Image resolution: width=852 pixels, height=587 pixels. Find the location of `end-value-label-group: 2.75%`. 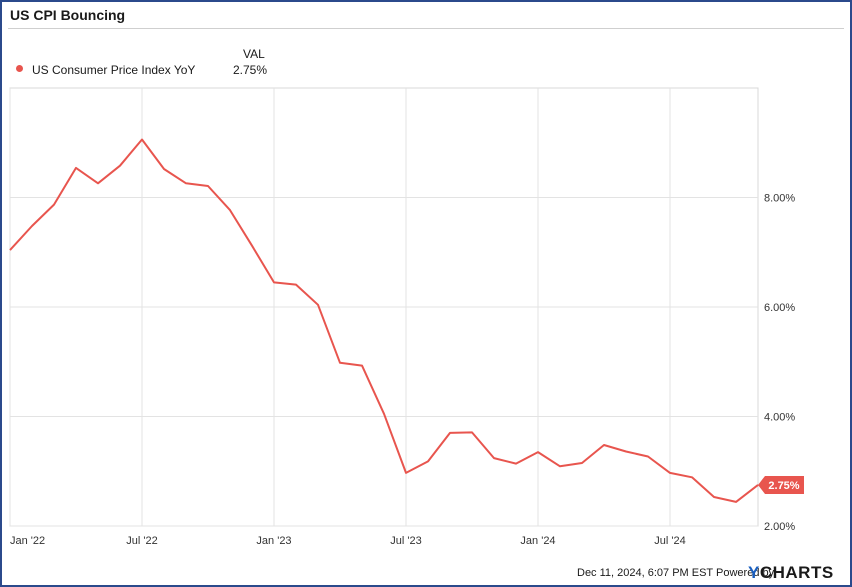

end-value-label-group: 2.75% is located at coordinates (781, 484).